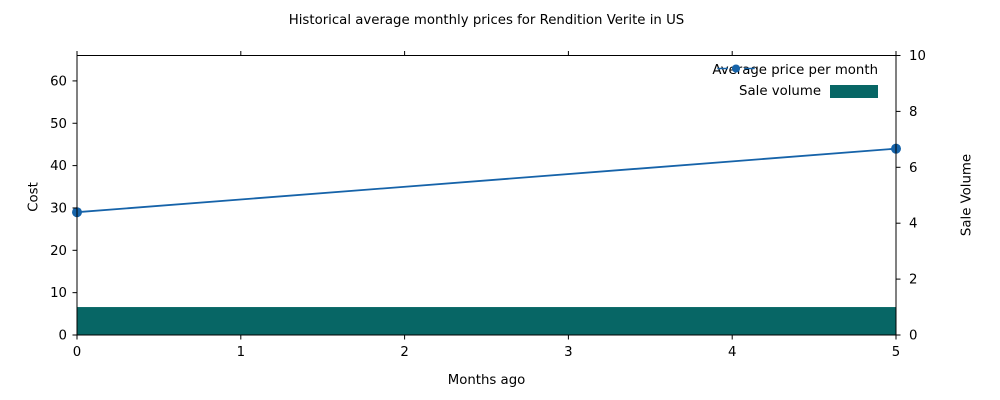 This screenshot has height=400, width=1000. I want to click on average-price-line, so click(486, 180).